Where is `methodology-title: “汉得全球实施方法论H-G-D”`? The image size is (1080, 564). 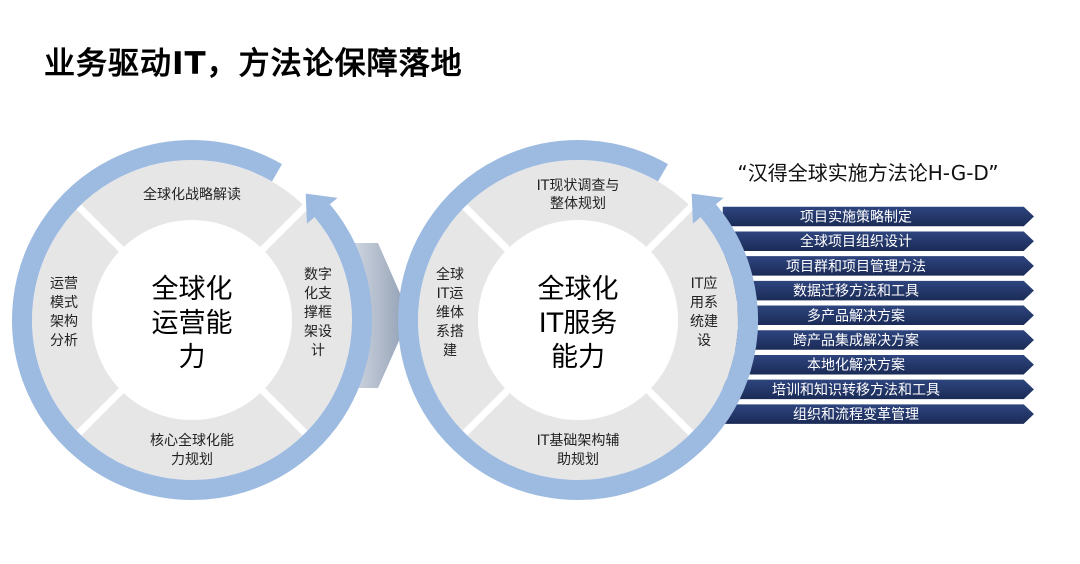 methodology-title: “汉得全球实施方法论H-G-D” is located at coordinates (867, 173).